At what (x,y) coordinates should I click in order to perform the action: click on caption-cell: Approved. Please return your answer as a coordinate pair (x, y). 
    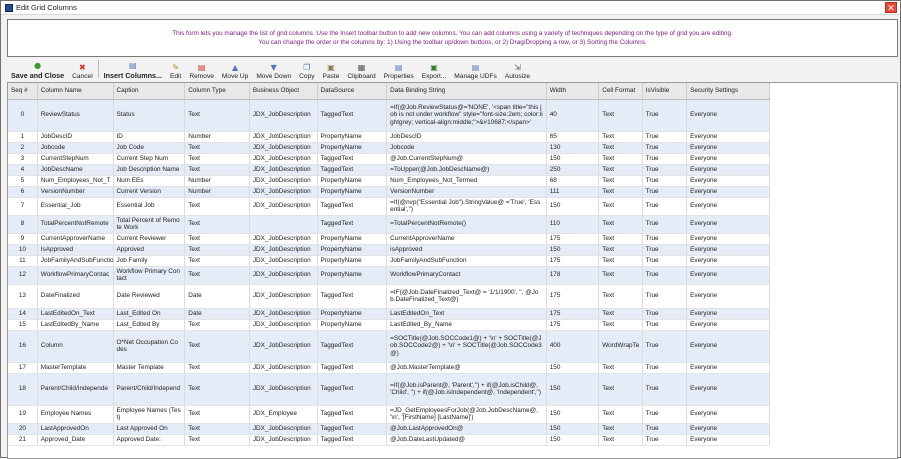
    Looking at the image, I should click on (149, 250).